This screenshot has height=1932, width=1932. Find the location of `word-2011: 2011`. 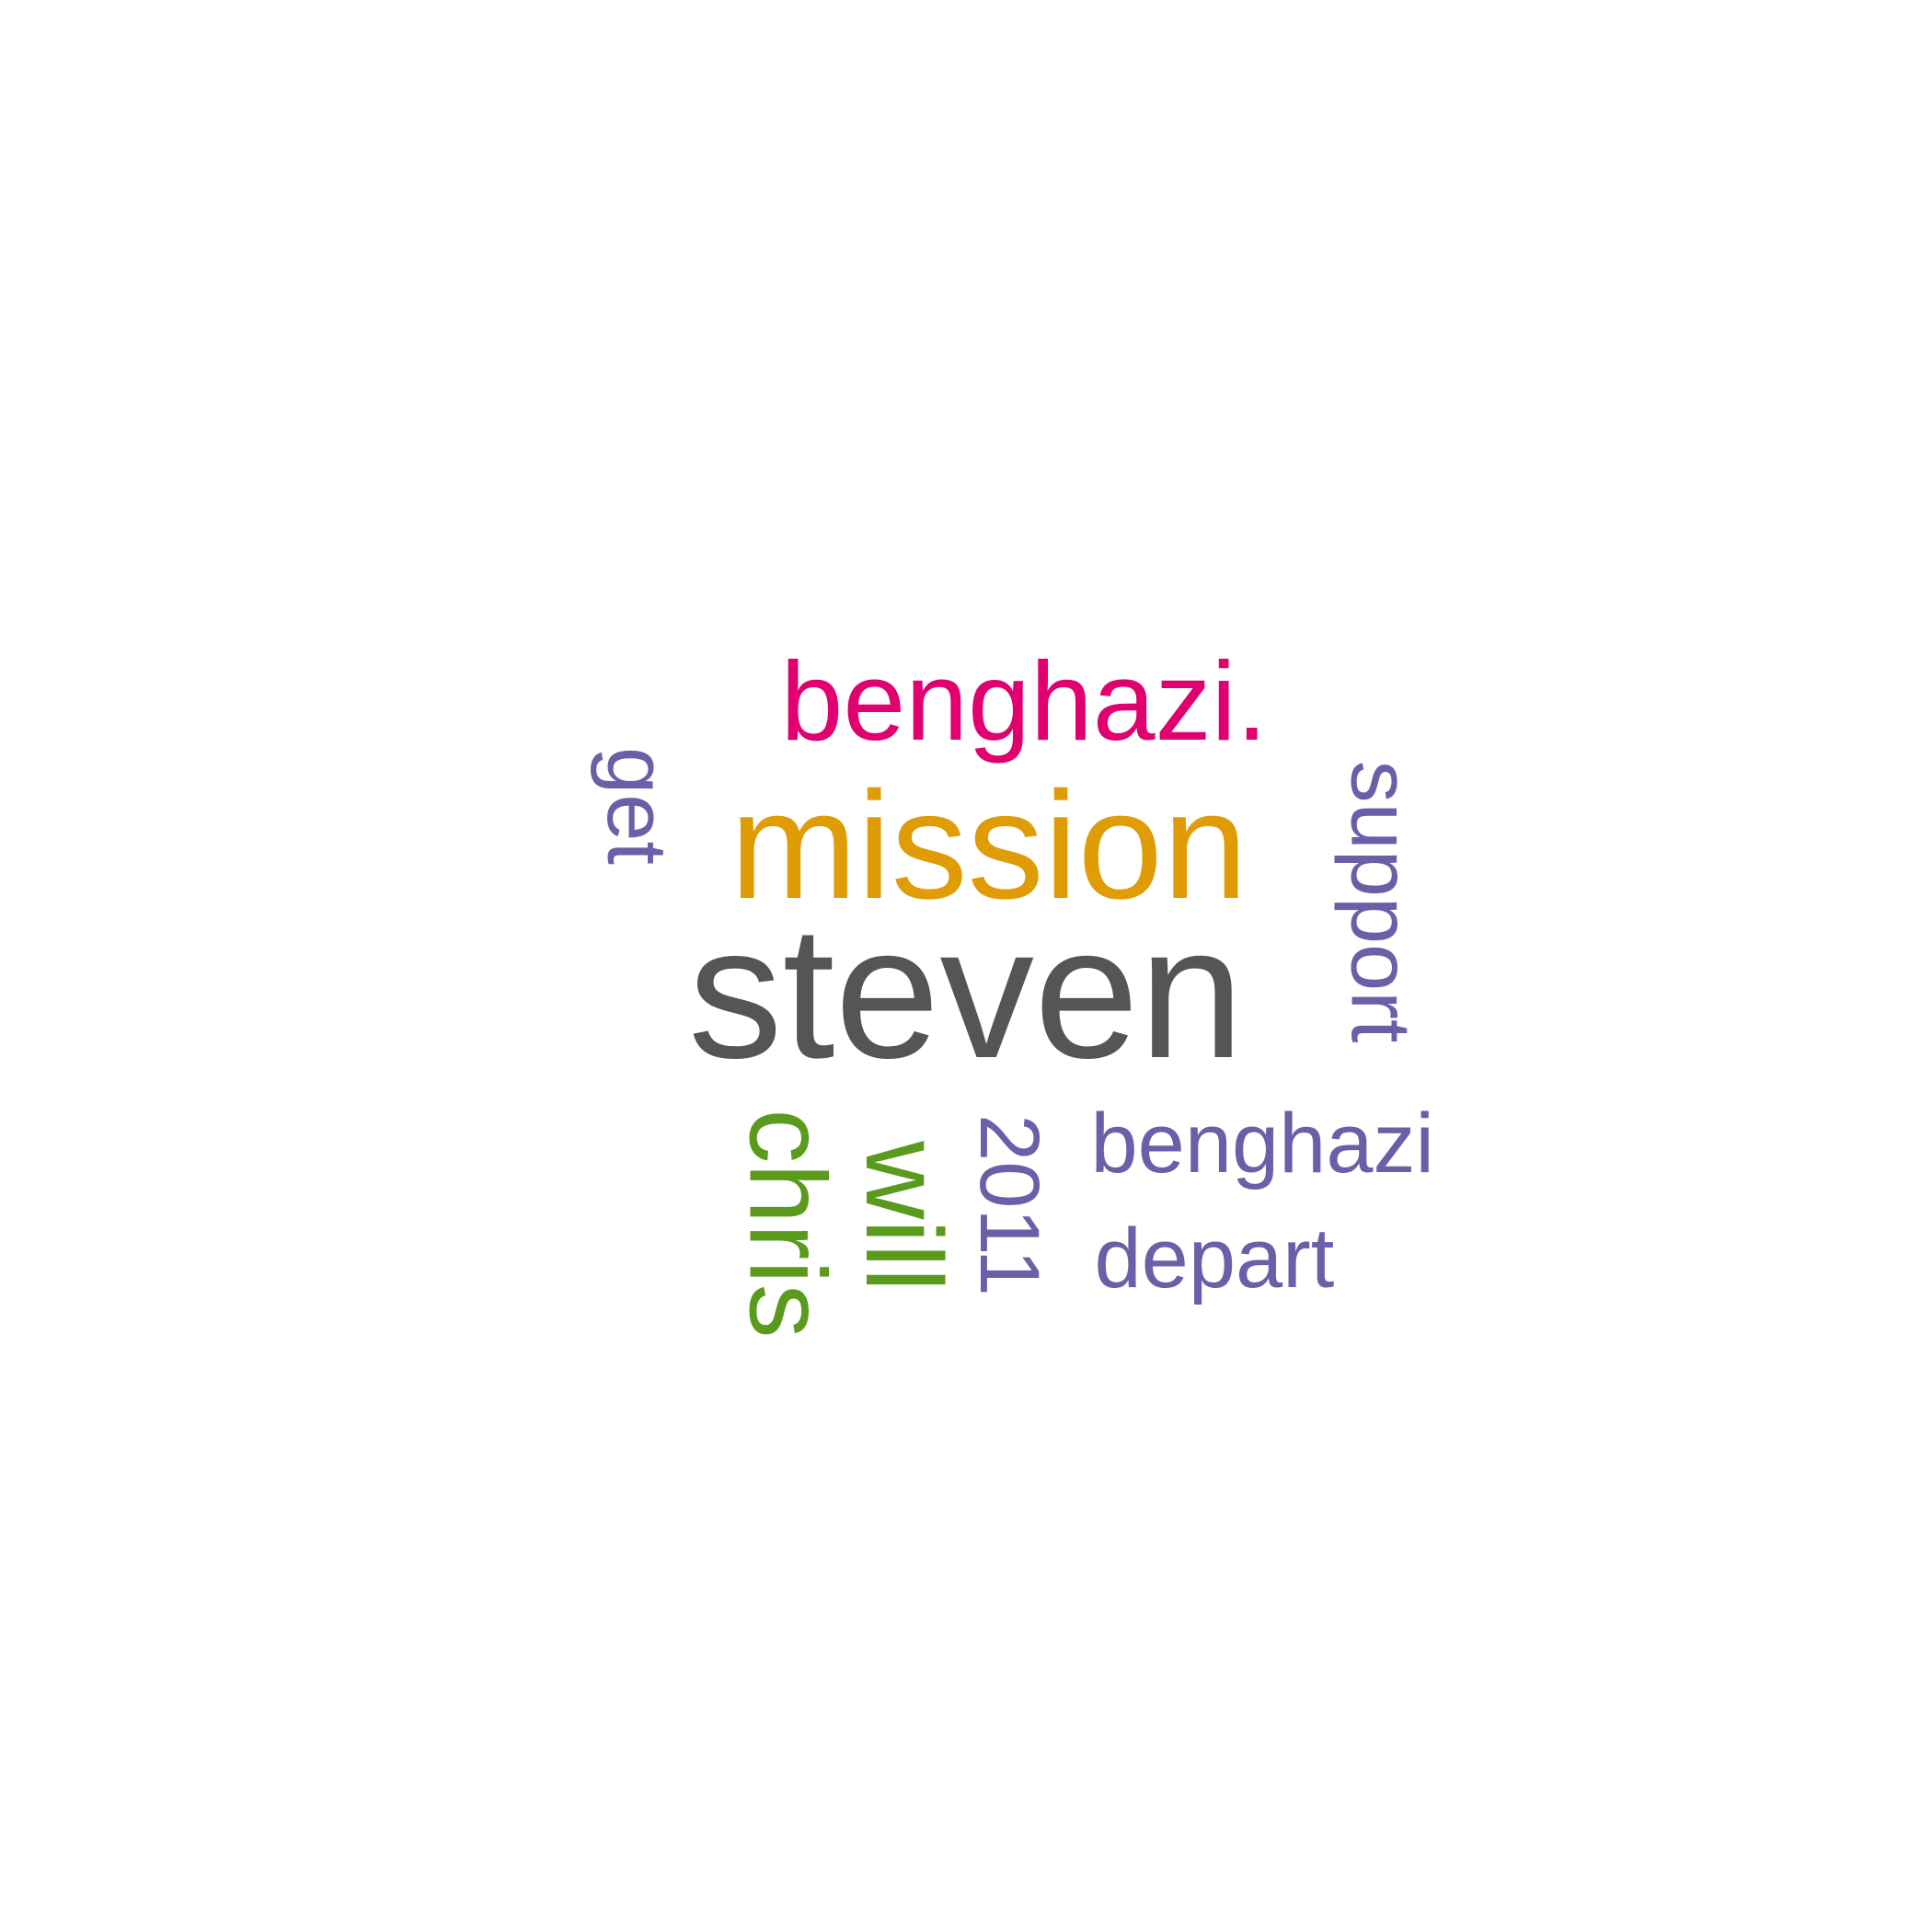

word-2011: 2011 is located at coordinates (1008, 1205).